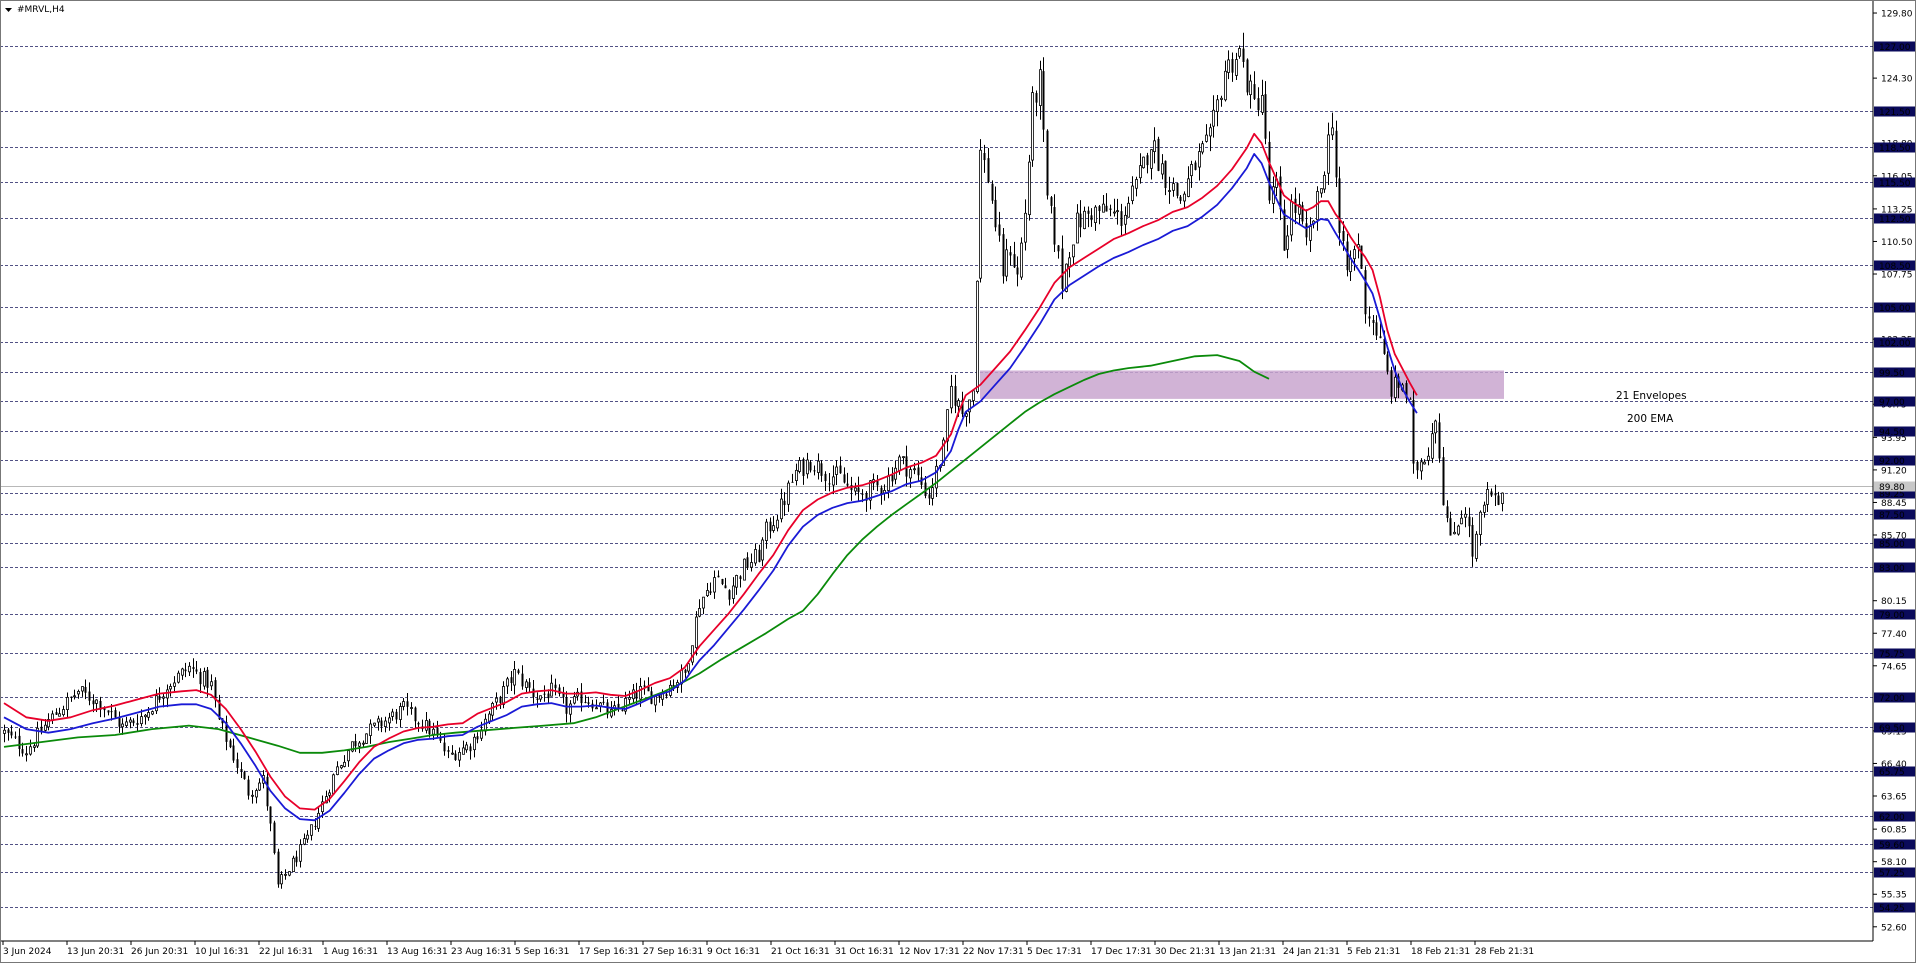  What do you see at coordinates (1892, 773) in the screenshot?
I see `price-level-label: 65.75` at bounding box center [1892, 773].